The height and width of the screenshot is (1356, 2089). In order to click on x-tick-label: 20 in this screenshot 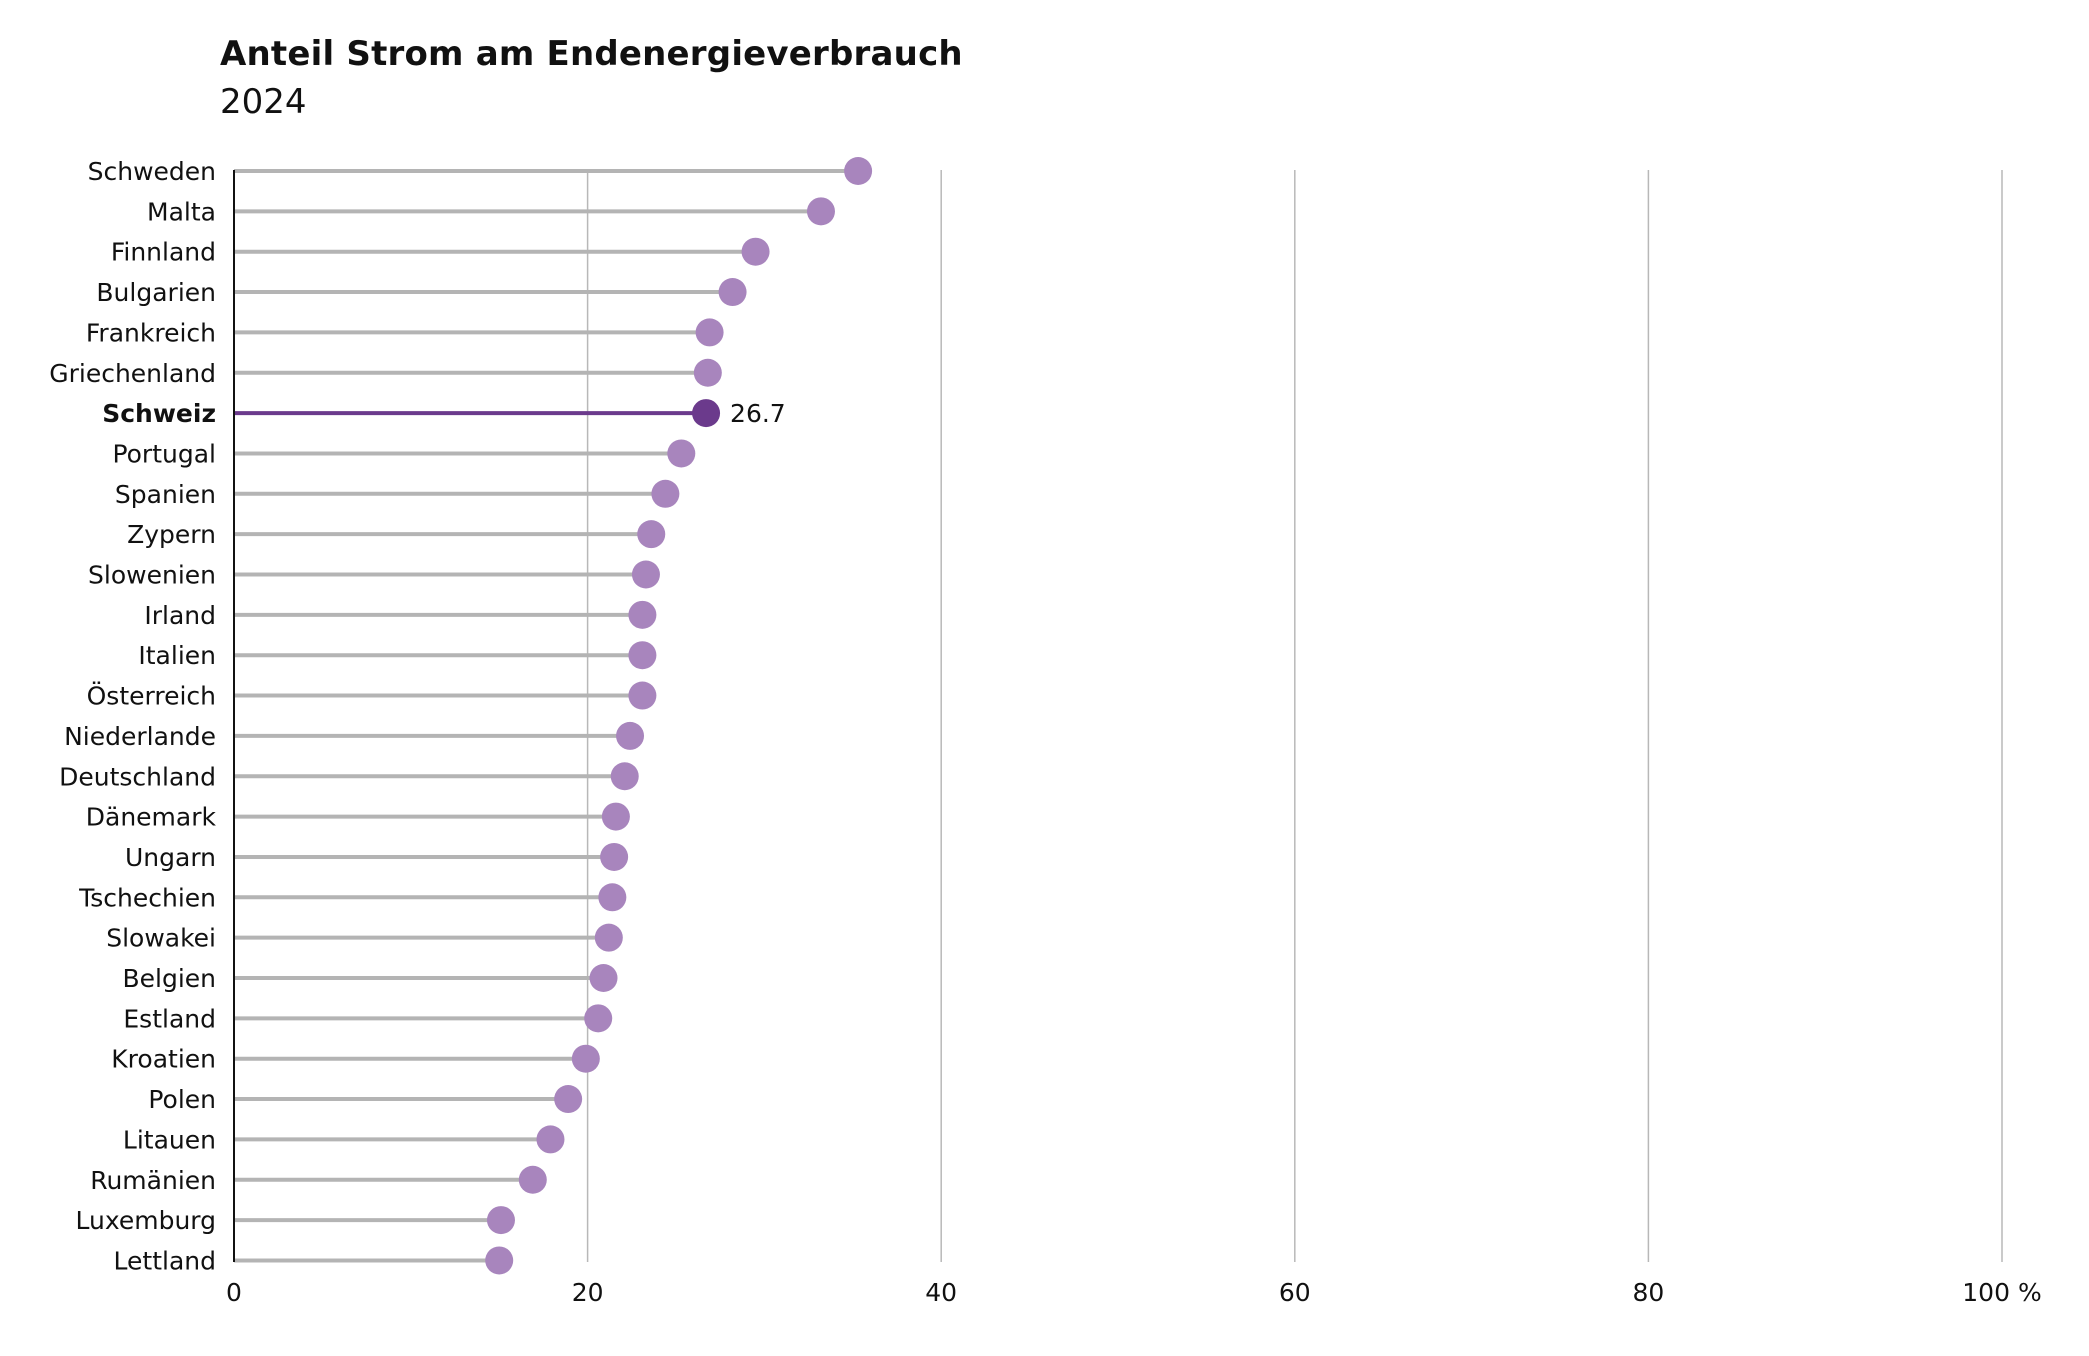, I will do `click(588, 1292)`.